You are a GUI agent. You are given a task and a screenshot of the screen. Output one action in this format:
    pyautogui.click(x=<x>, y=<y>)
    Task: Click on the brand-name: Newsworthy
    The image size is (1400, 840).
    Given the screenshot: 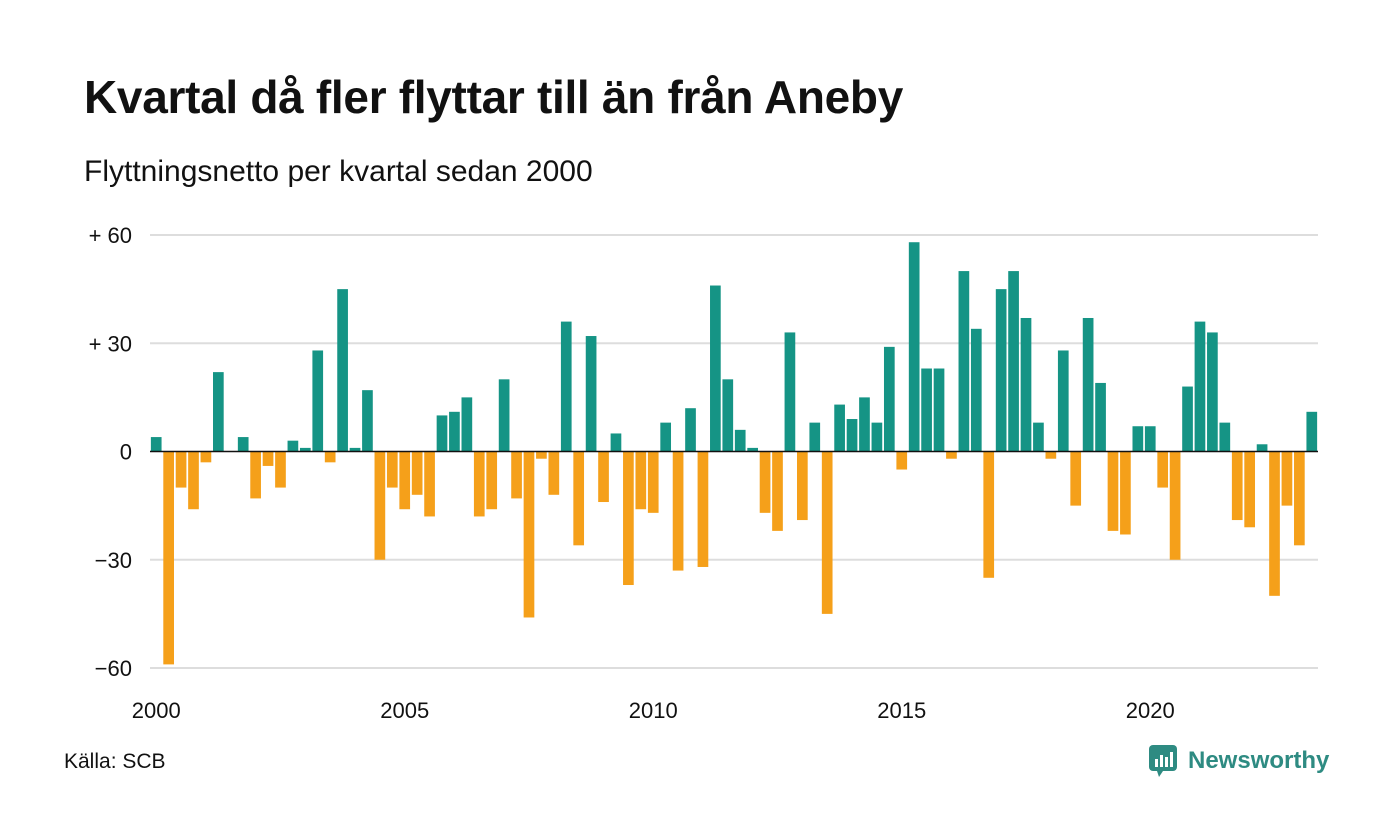 What is the action you would take?
    pyautogui.click(x=1259, y=760)
    